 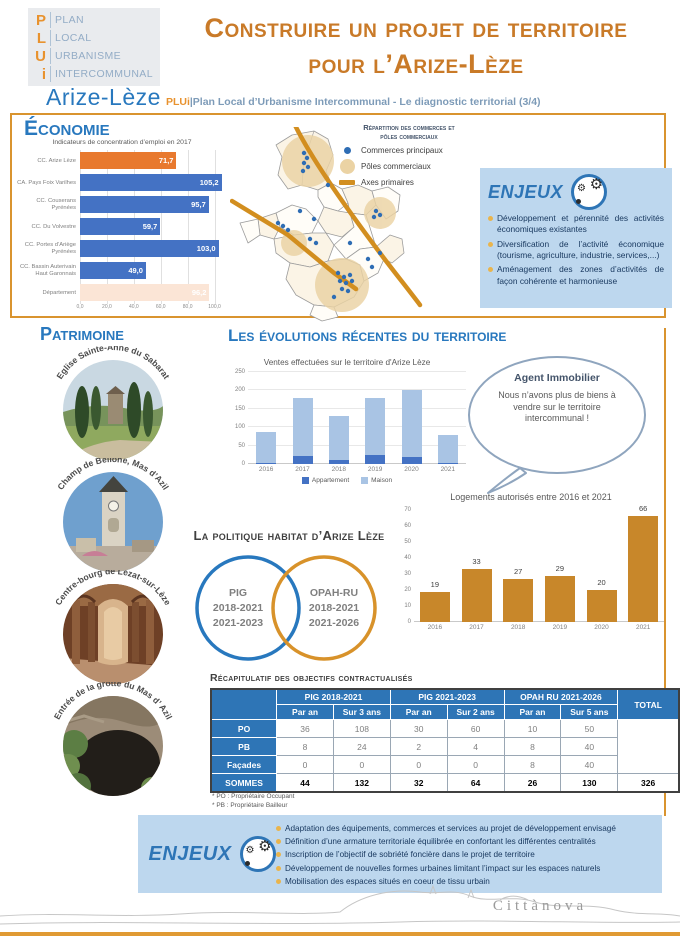 I want to click on tick-label: 70, so click(x=407, y=510).